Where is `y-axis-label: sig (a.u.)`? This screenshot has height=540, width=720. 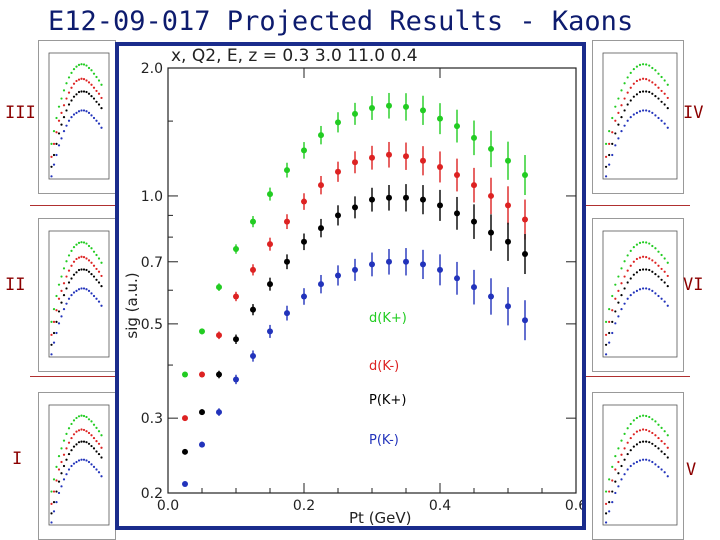
y-axis-label: sig (a.u.) is located at coordinates (132, 305).